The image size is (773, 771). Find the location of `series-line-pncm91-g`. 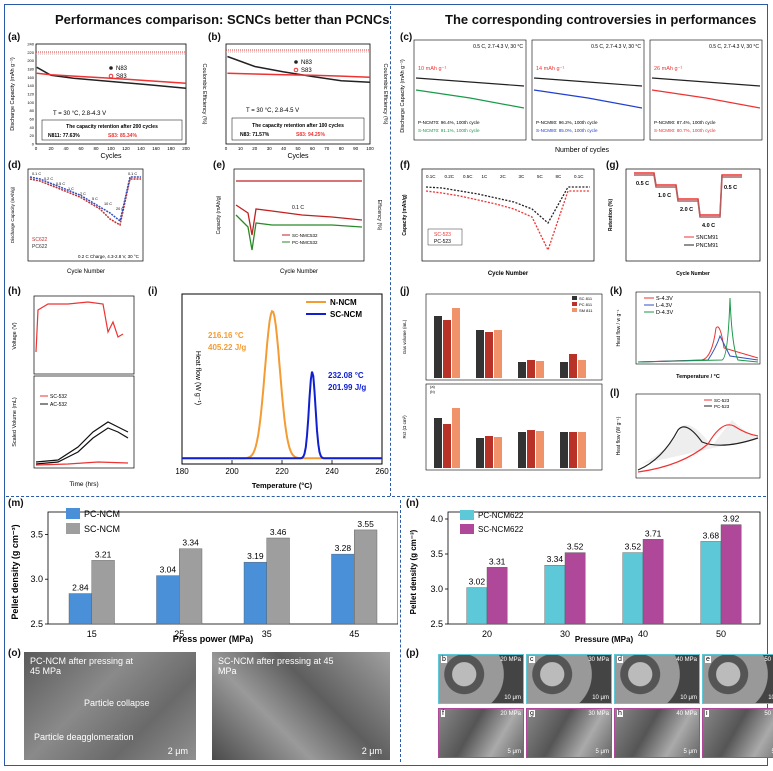

series-line-pncm91-g is located at coordinates (688, 196).